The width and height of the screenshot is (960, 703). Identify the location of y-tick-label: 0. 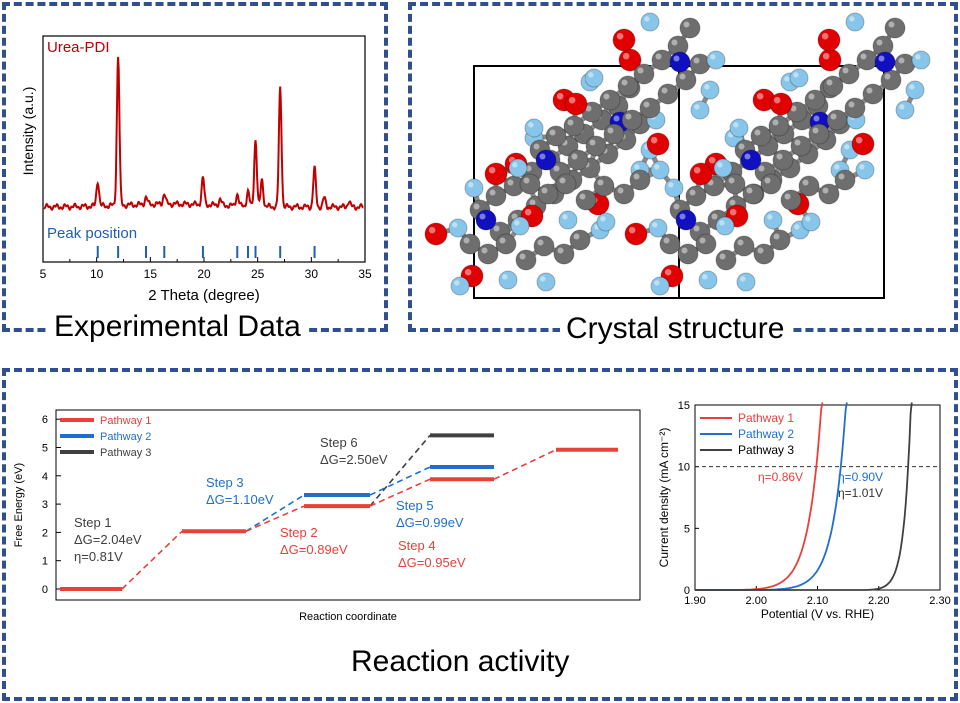
(687, 591).